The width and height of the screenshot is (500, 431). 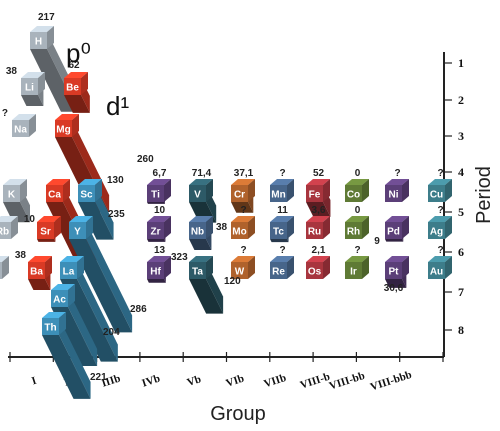 I want to click on value-label-ir: ?, so click(x=357, y=250).